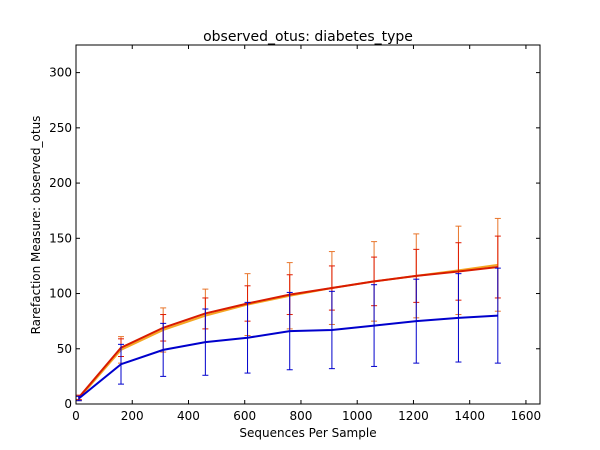 Image resolution: width=600 pixels, height=450 pixels. Describe the element at coordinates (188, 416) in the screenshot. I see `x-tick-label: 400` at that location.